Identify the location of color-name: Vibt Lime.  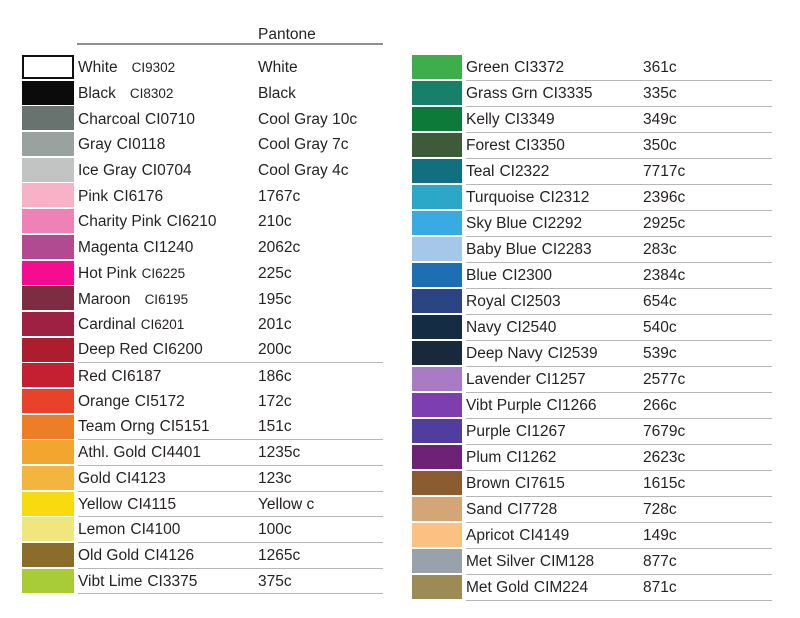
(110, 581).